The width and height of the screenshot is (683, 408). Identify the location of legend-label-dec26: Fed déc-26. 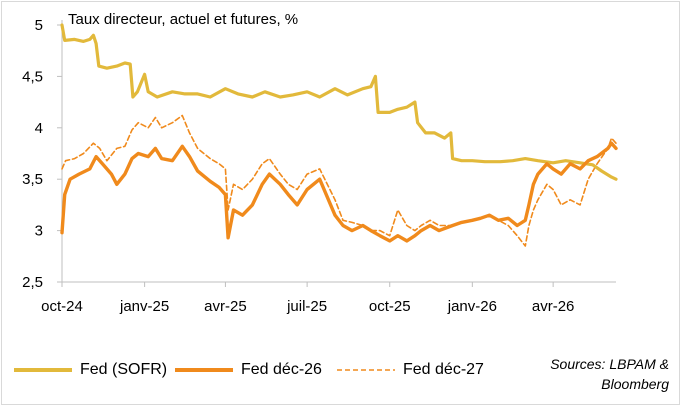
(281, 369).